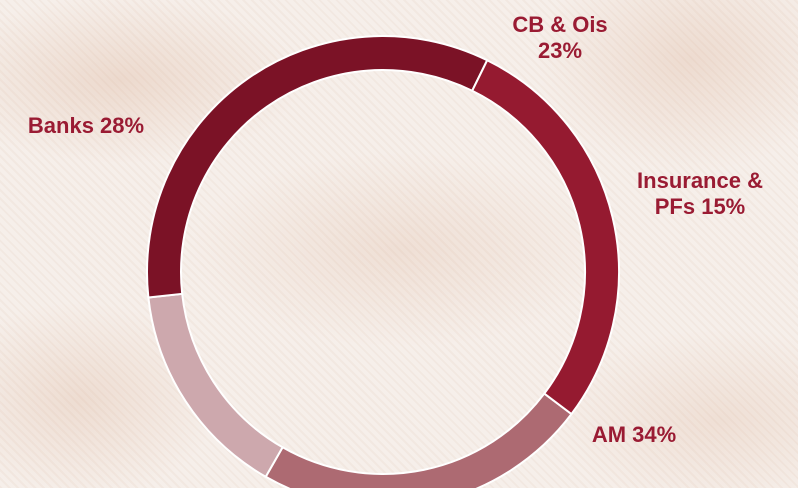  I want to click on label-insurance-and-pfs: Insurance & PFs 15%, so click(700, 193).